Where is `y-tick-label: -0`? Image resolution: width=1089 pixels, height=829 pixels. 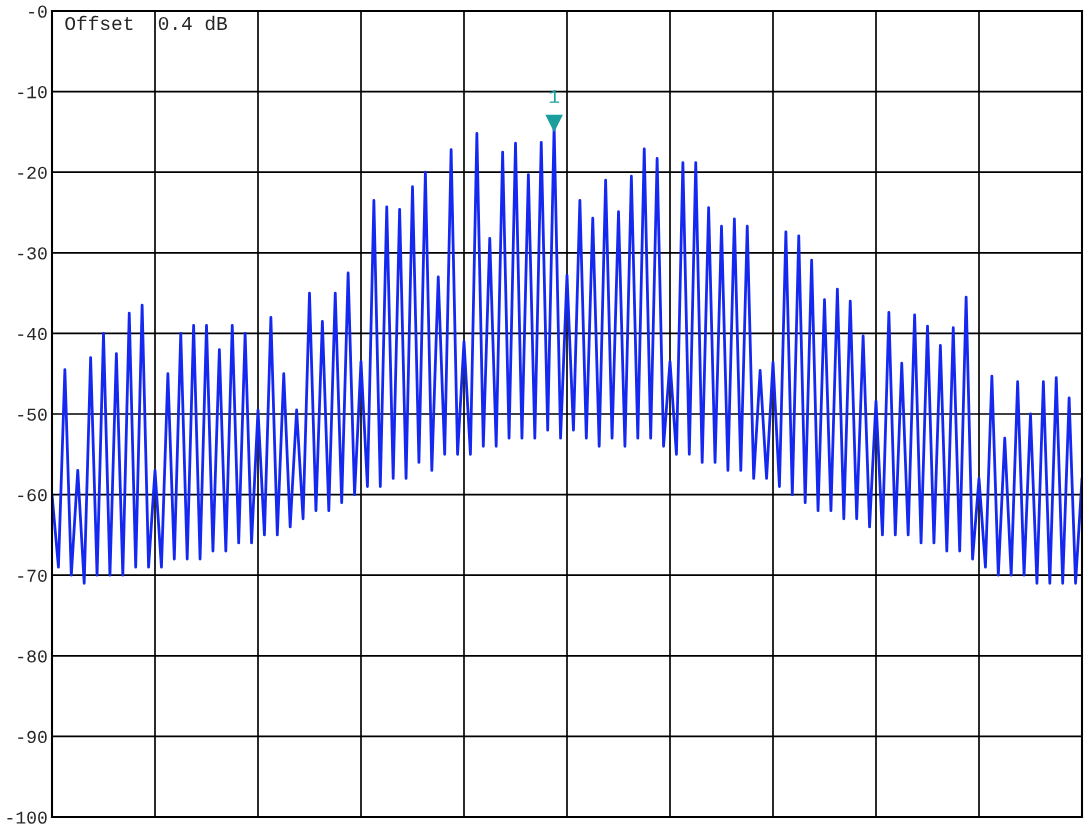 y-tick-label: -0 is located at coordinates (38, 11).